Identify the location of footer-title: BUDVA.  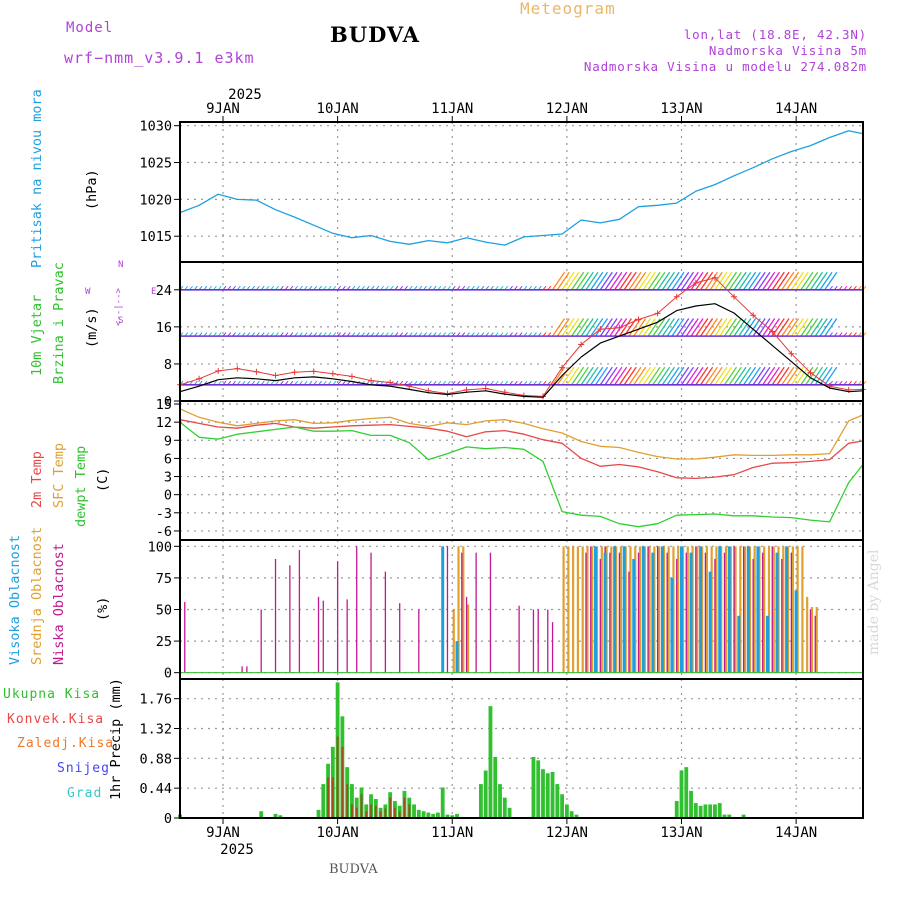
(353, 869).